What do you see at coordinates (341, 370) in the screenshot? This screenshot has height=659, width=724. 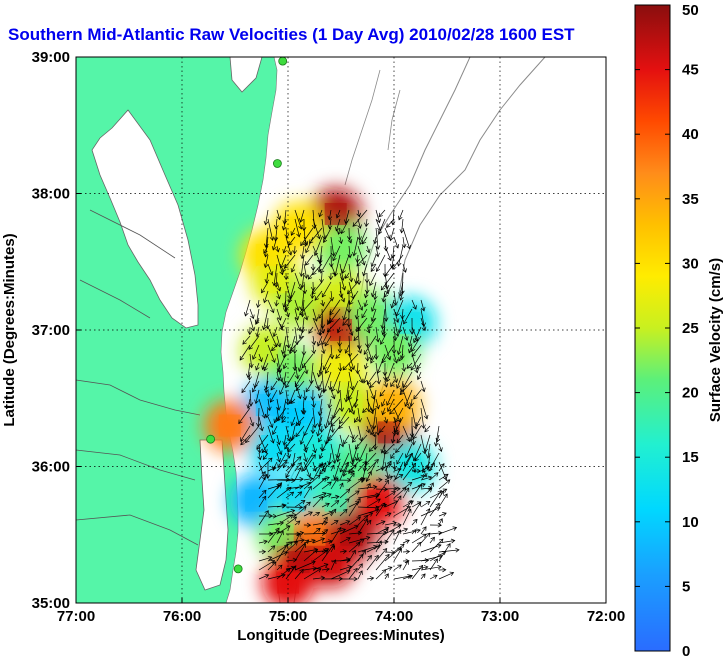 I see `velocity-cell-core` at bounding box center [341, 370].